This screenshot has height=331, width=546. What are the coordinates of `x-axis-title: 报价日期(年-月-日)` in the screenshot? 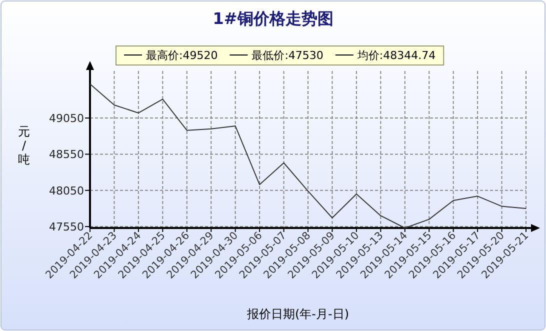 It's located at (298, 314).